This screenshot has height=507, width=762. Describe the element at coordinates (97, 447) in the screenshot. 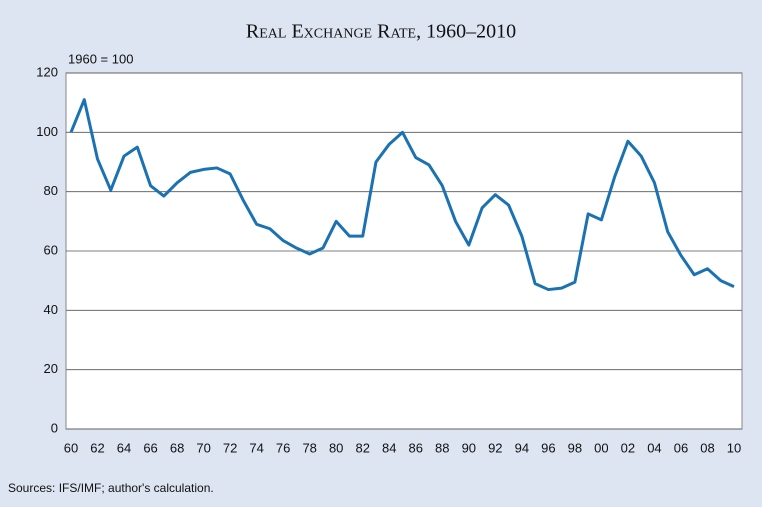

I see `x-tick-label: 62` at that location.